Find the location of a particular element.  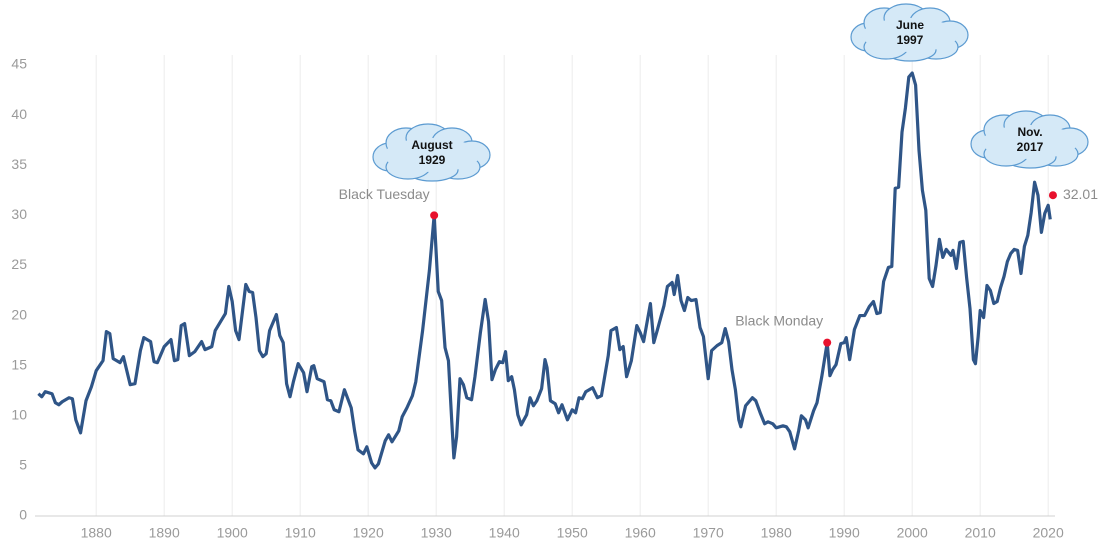

x-tick-label: 1920 is located at coordinates (368, 533).